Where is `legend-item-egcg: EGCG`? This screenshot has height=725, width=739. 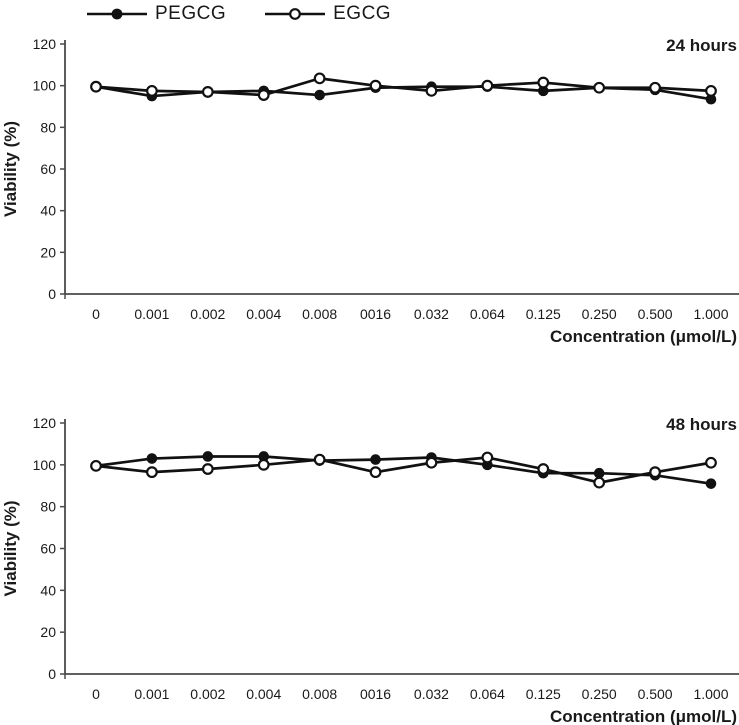 legend-item-egcg: EGCG is located at coordinates (327, 14).